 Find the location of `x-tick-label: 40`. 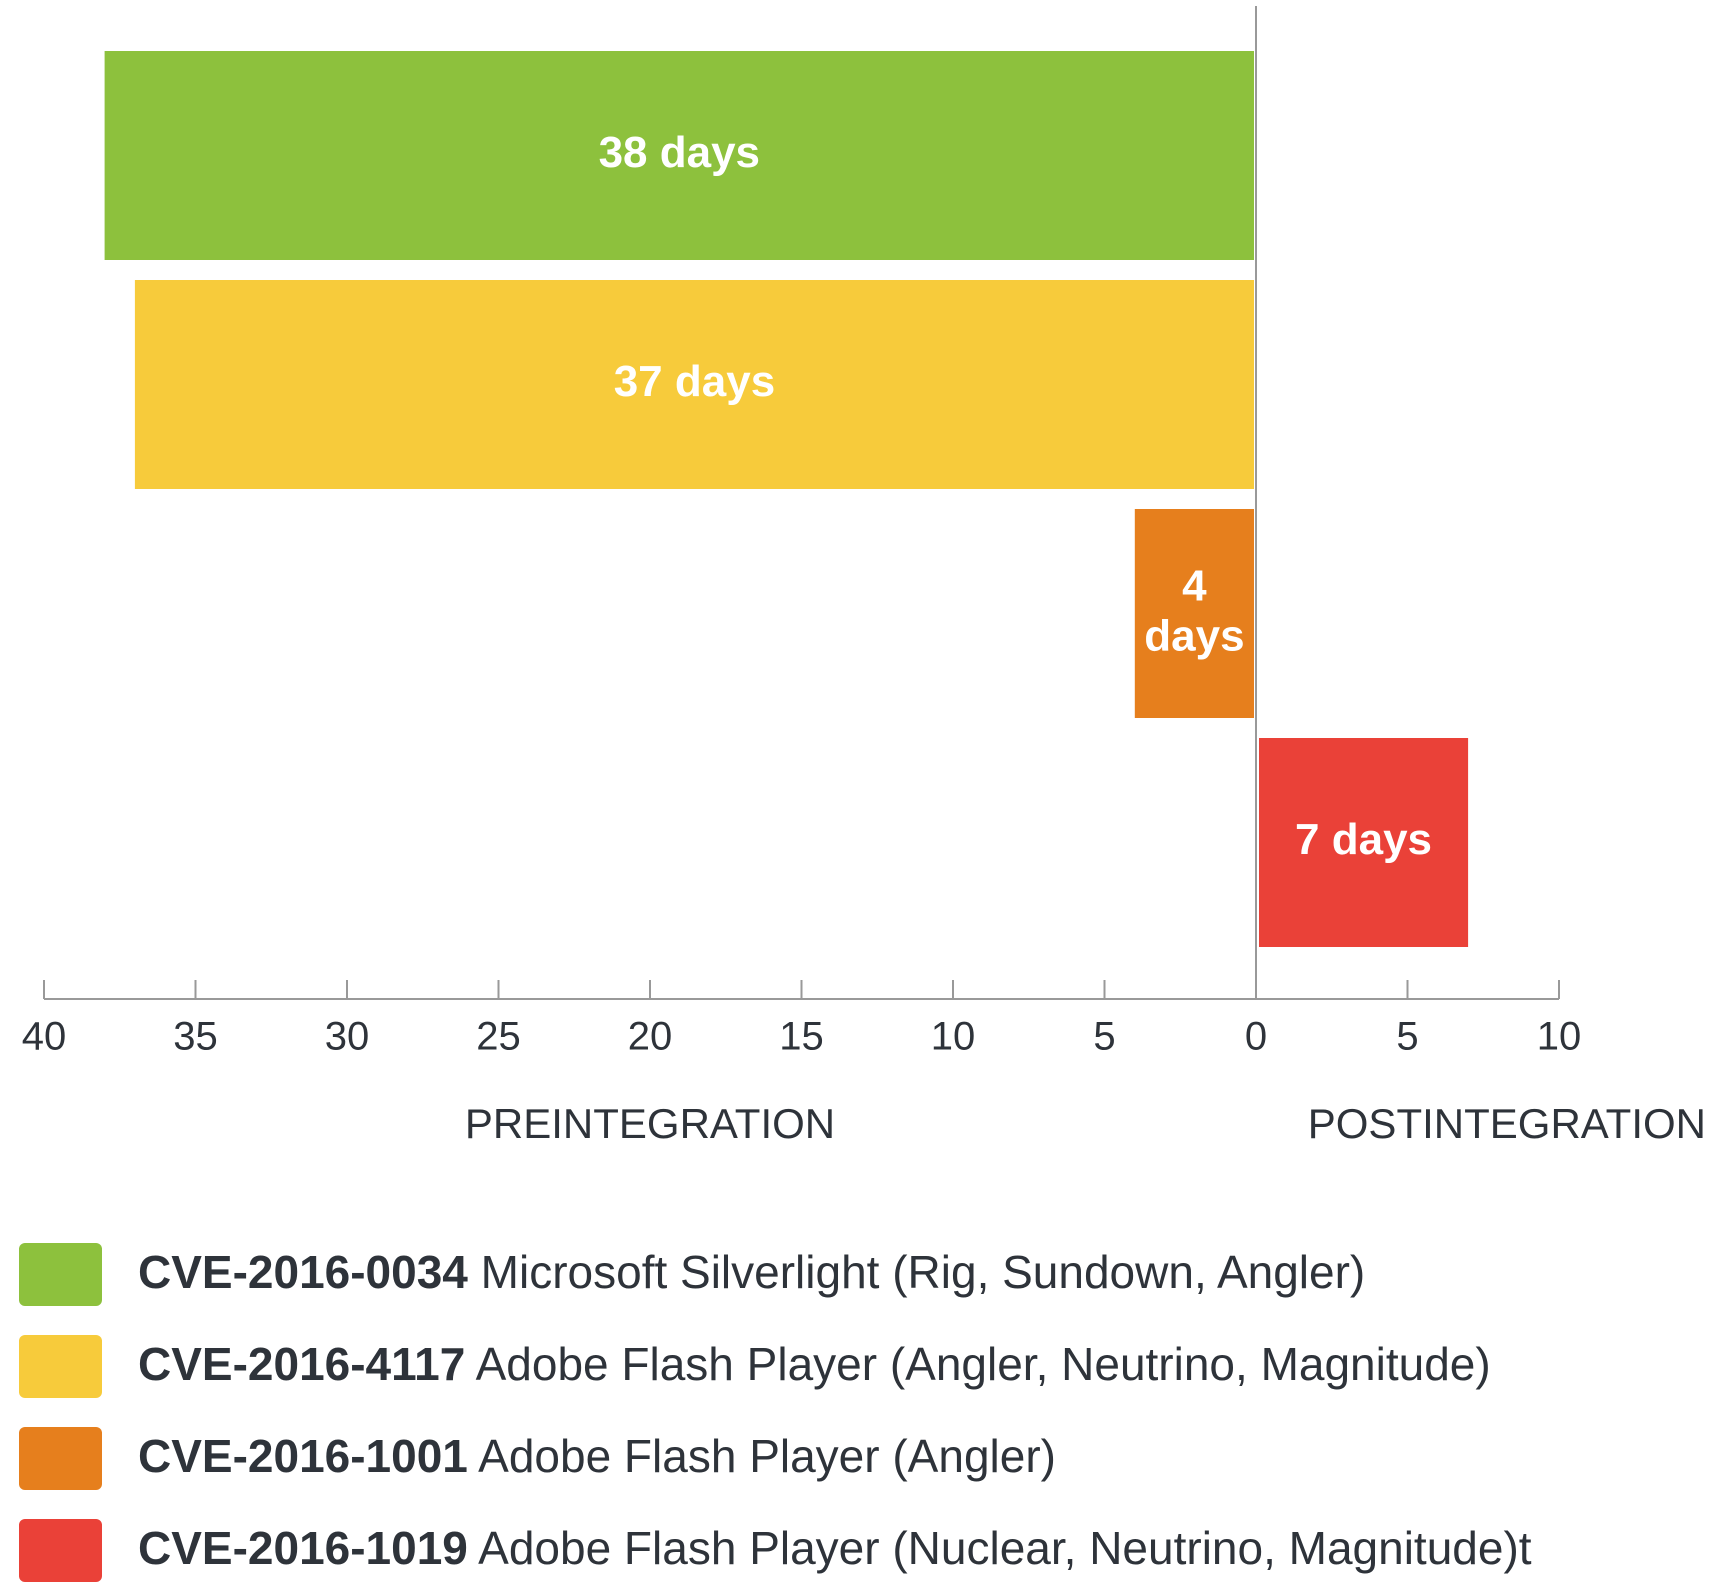

x-tick-label: 40 is located at coordinates (44, 1037).